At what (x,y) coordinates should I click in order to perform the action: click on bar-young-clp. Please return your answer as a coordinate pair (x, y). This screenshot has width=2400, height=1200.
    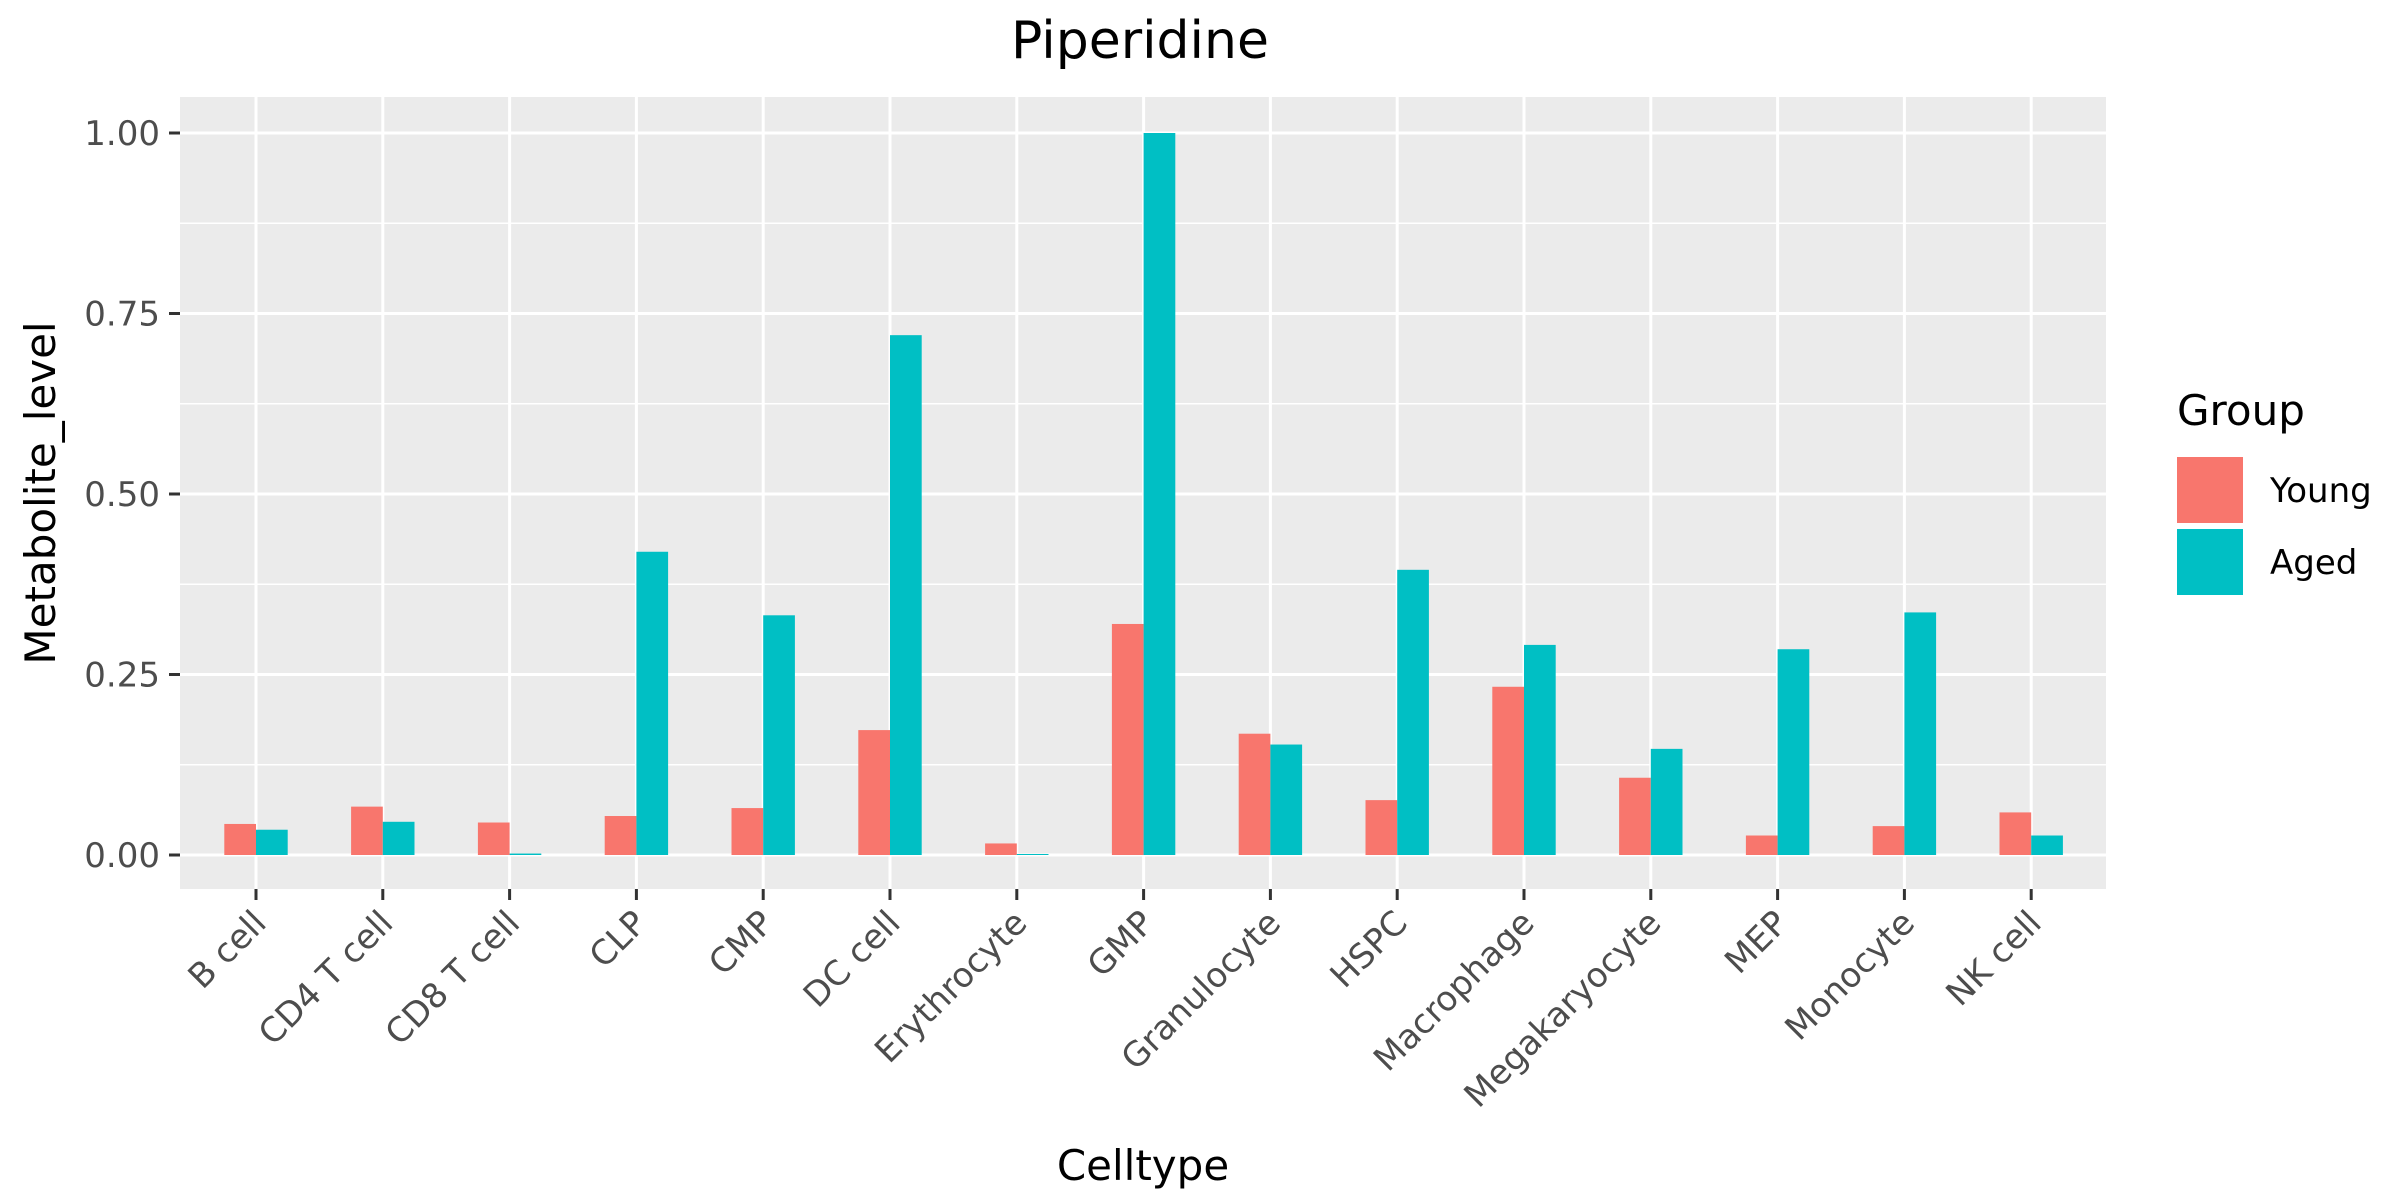
    Looking at the image, I should click on (620, 835).